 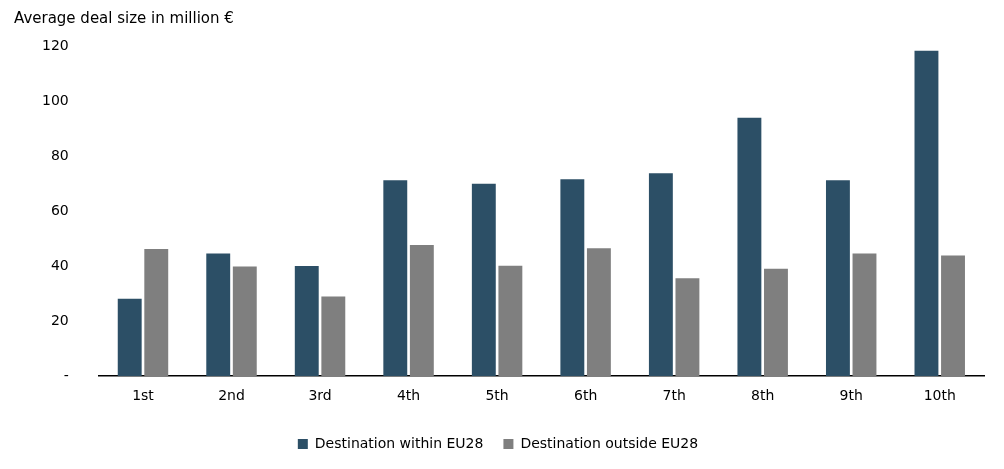 What do you see at coordinates (609, 442) in the screenshot?
I see `legend-label: Destination outside EU28` at bounding box center [609, 442].